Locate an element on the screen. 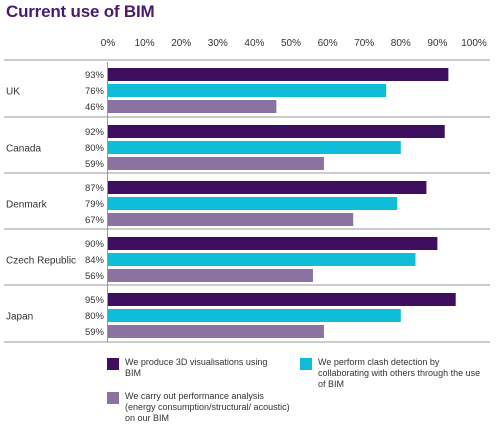 This screenshot has height=434, width=500. data-label: 92% is located at coordinates (95, 132).